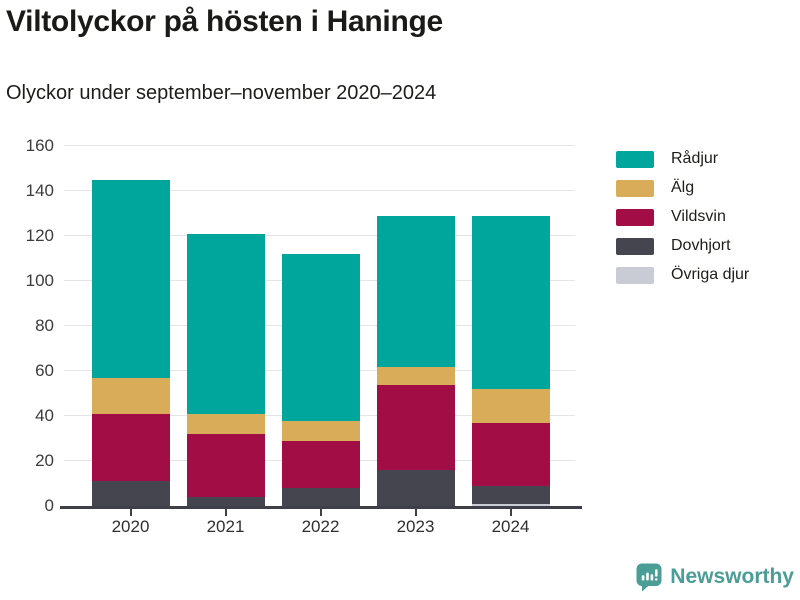 The width and height of the screenshot is (800, 600). I want to click on y-tick-label-60: 60, so click(44, 370).